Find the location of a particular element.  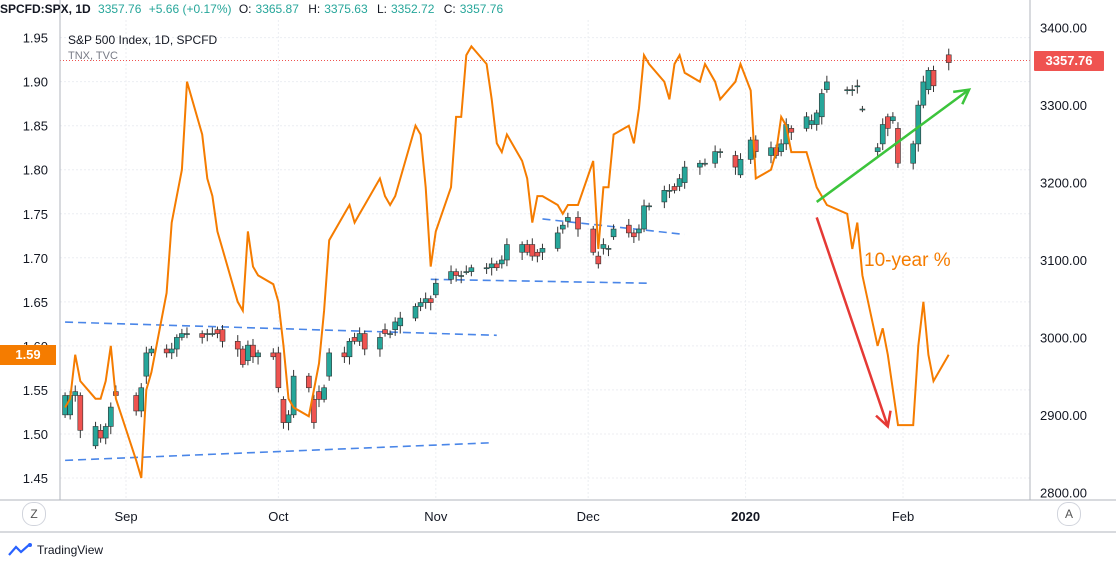

right-scale-button: A is located at coordinates (1069, 514).